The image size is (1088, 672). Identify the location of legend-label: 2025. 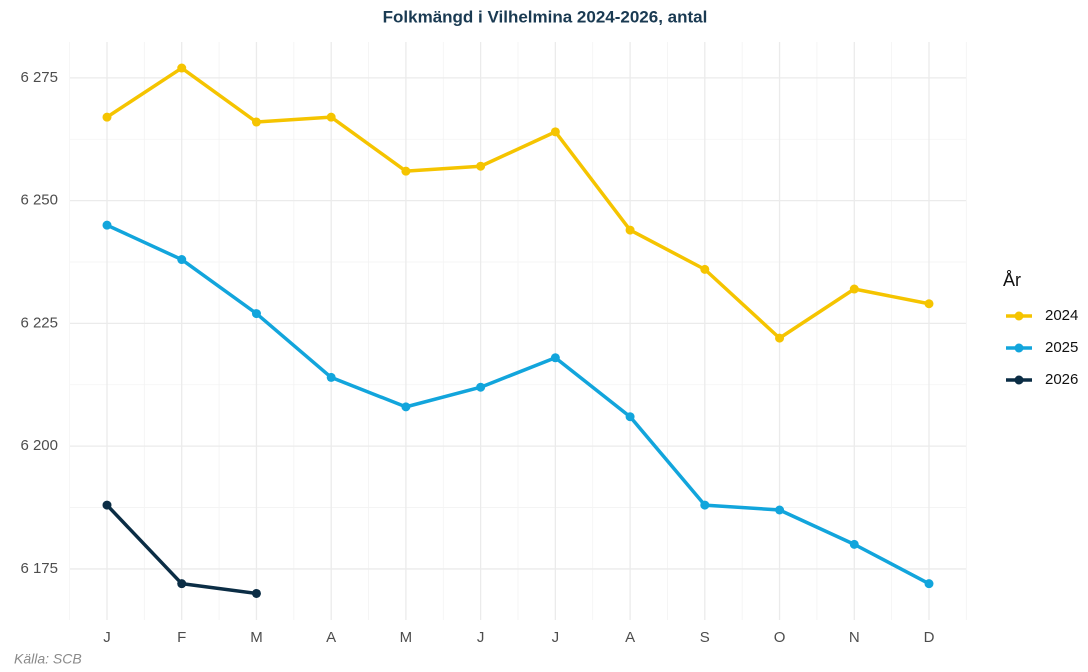
(1061, 347).